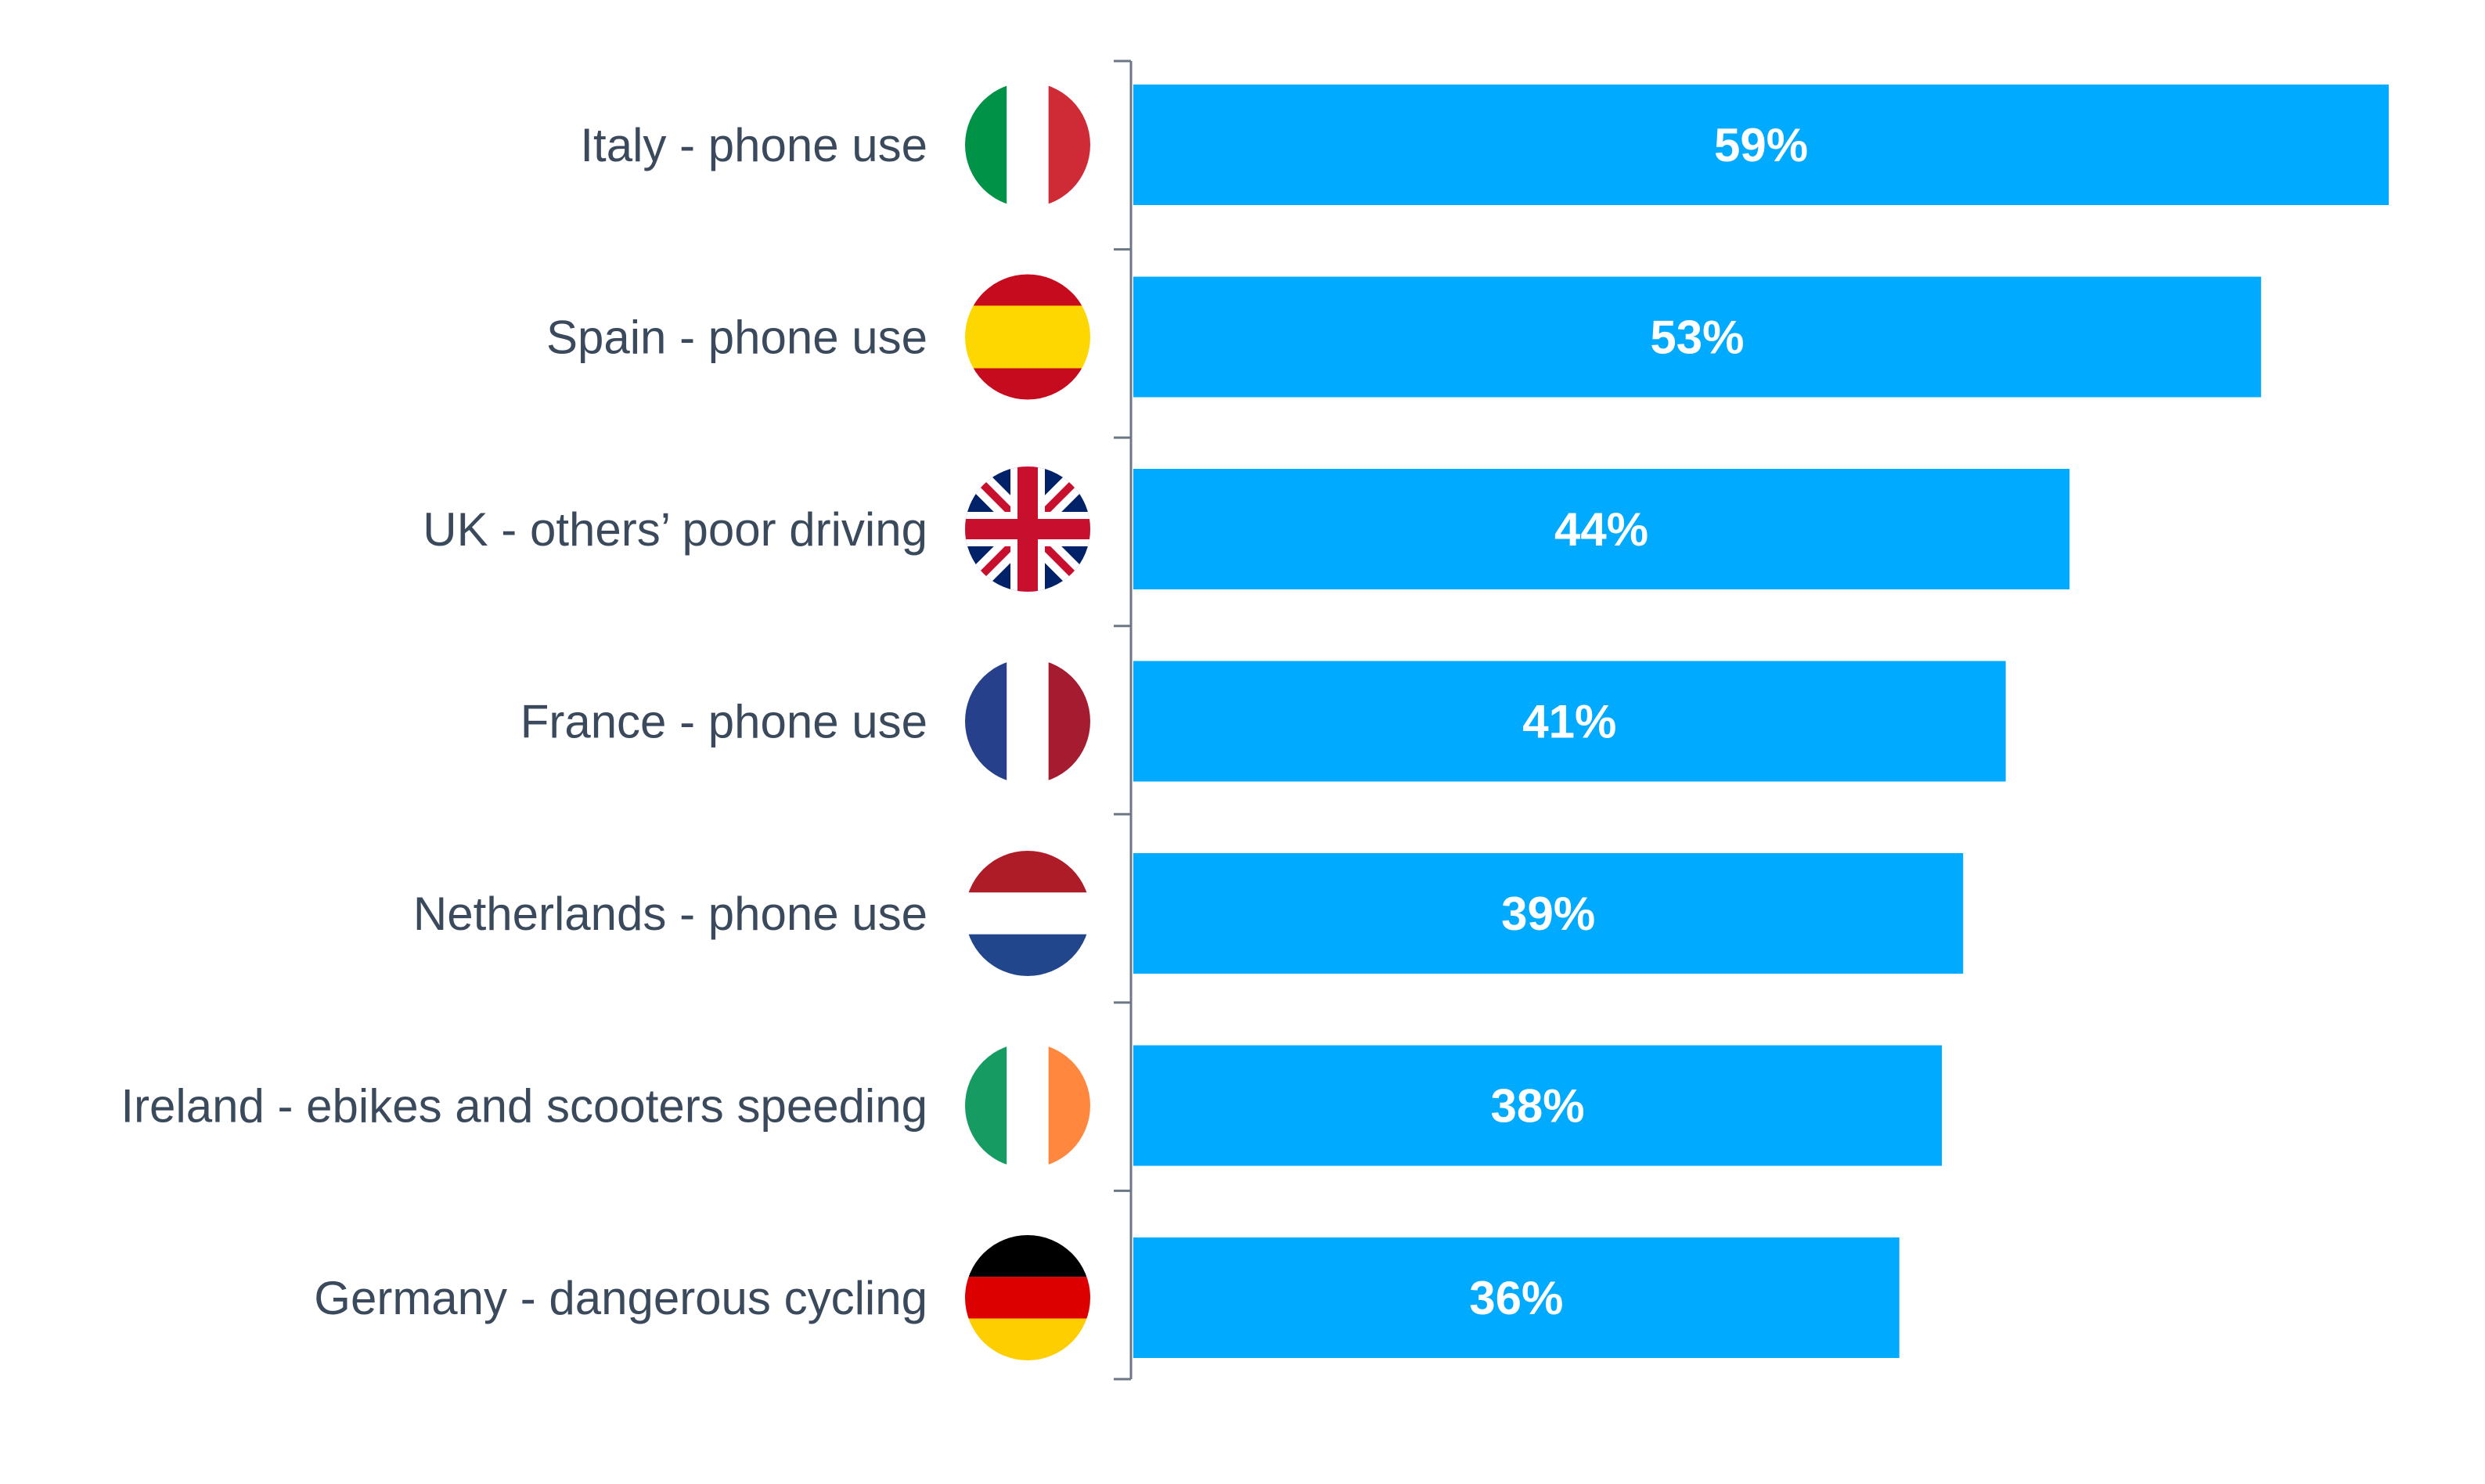 The image size is (2485, 1484). Describe the element at coordinates (524, 1107) in the screenshot. I see `category-label: Ireland - ebikes and scooters speeding` at that location.